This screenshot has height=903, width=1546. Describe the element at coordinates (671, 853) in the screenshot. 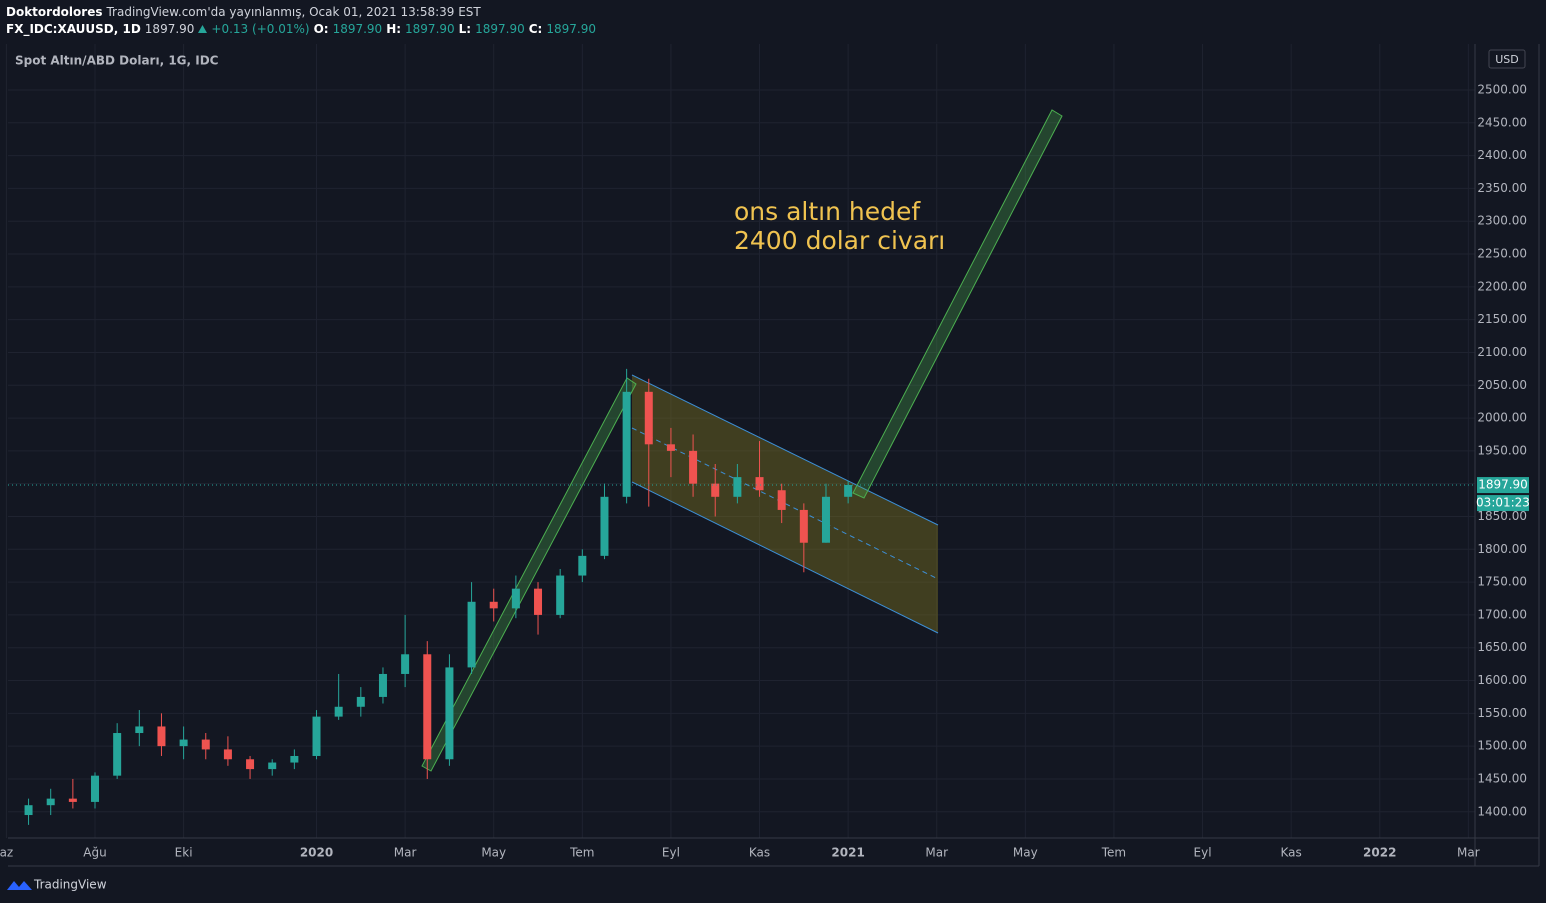

I see `x-tick-label: Eyl` at that location.